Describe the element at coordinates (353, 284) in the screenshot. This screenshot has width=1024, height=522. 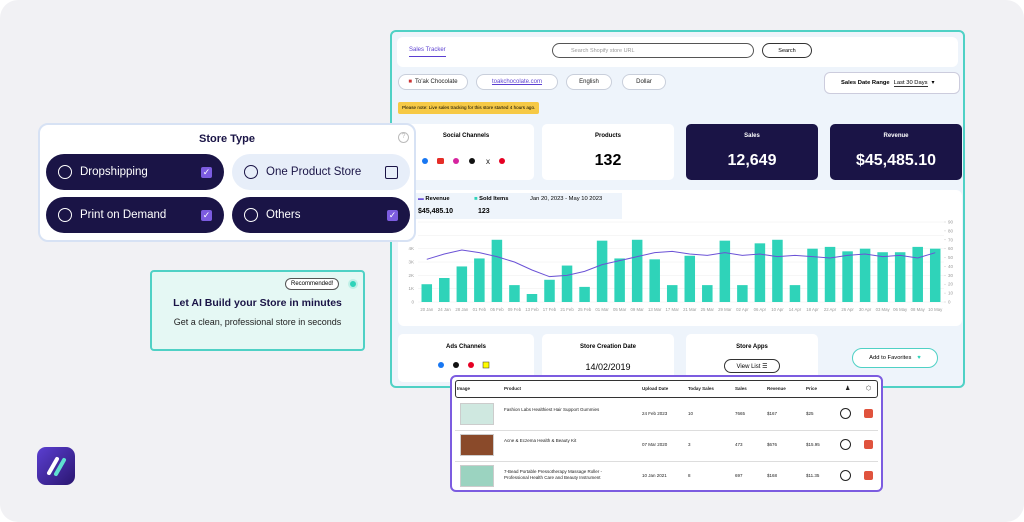
I see `status-dot` at that location.